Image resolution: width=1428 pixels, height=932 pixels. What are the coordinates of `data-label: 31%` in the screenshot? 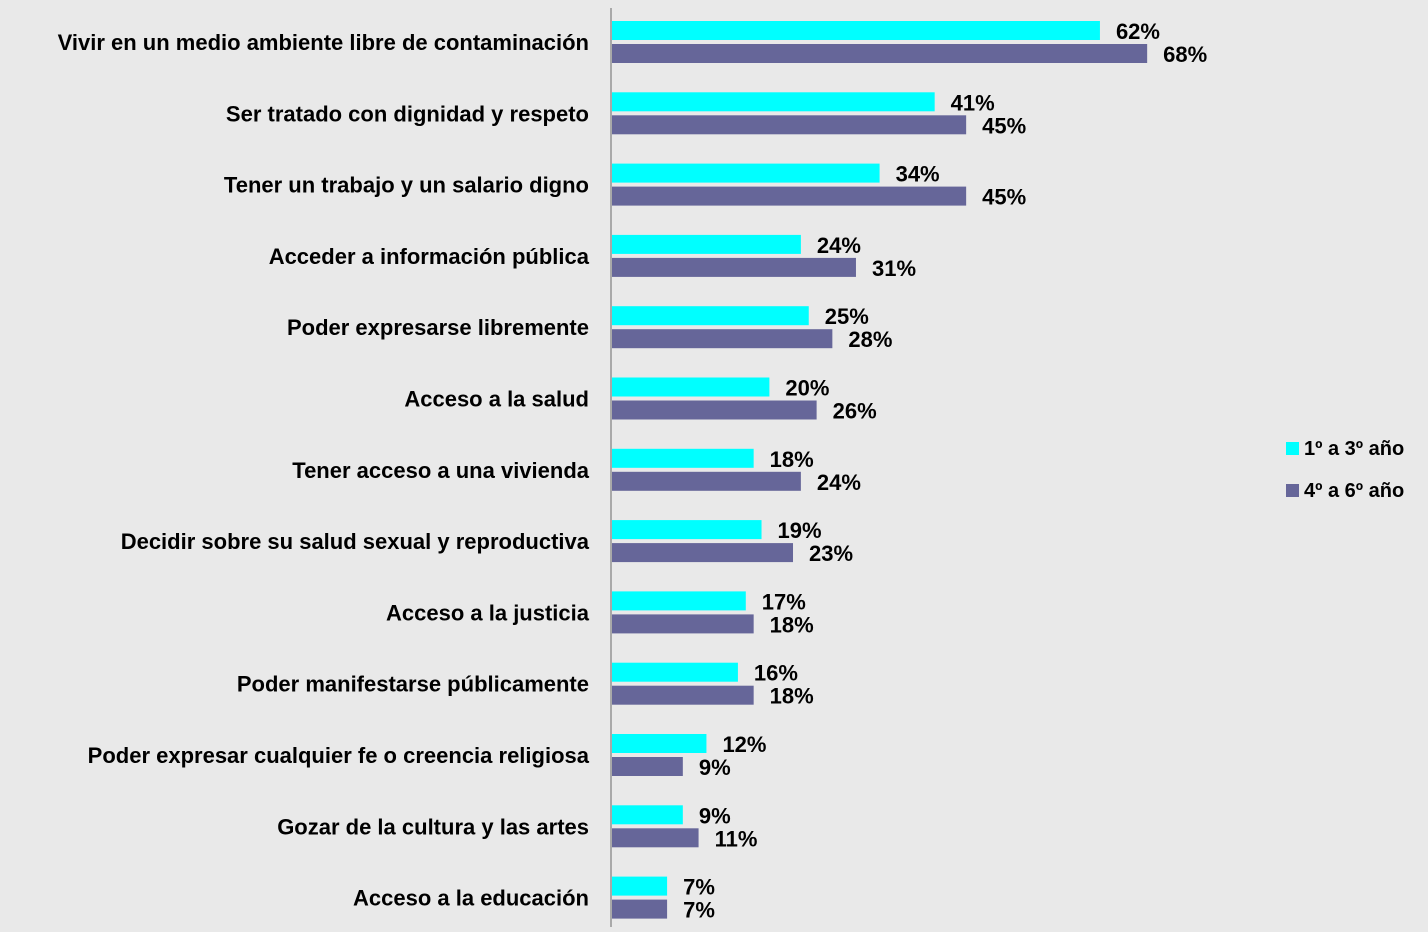 It's located at (894, 268).